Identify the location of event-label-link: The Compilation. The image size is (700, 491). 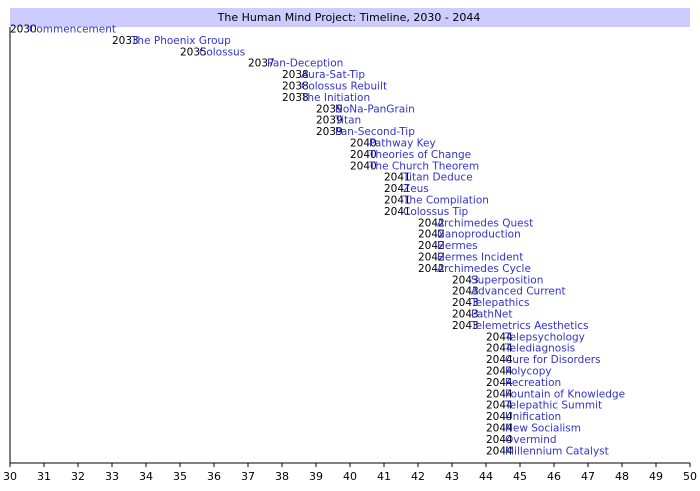
(445, 201).